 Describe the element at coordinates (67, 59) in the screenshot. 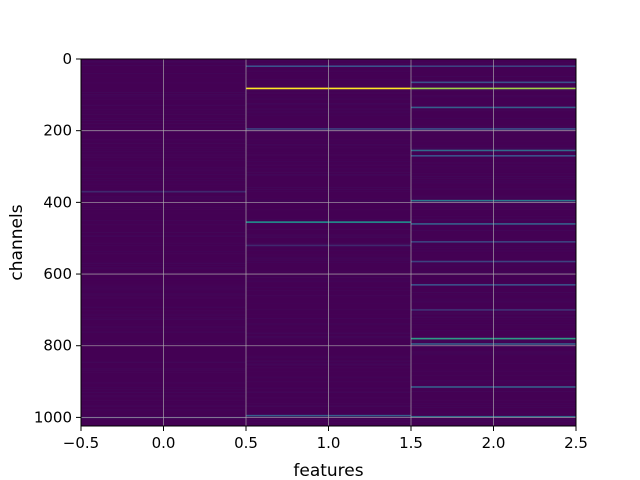

I see `y-tick-label: 0` at that location.